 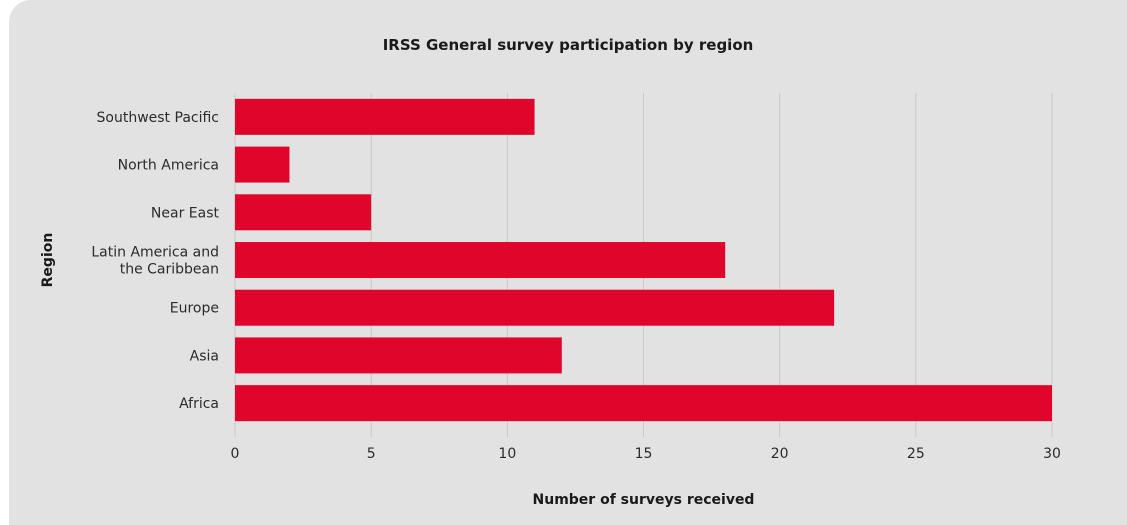 I want to click on x-tick-label-0: 0, so click(x=235, y=454).